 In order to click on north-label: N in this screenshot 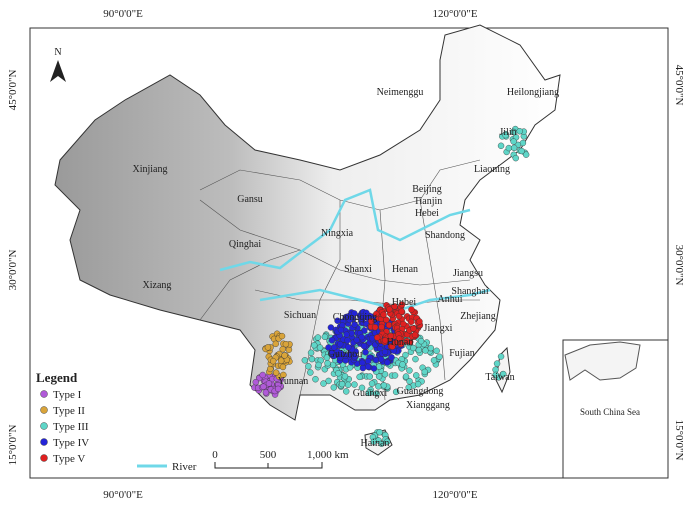, I will do `click(57, 52)`.